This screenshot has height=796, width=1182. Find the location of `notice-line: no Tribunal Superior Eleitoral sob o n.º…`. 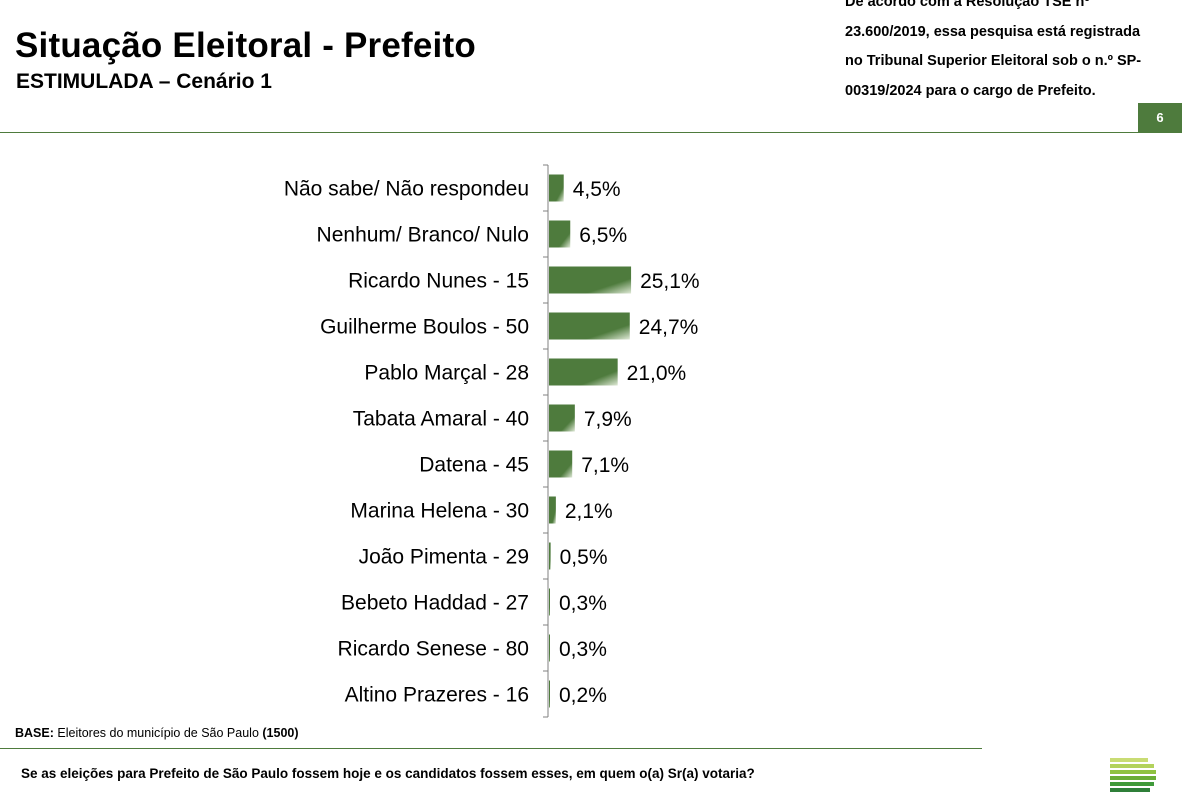

notice-line: no Tribunal Superior Eleitoral sob o n.º… is located at coordinates (993, 61).